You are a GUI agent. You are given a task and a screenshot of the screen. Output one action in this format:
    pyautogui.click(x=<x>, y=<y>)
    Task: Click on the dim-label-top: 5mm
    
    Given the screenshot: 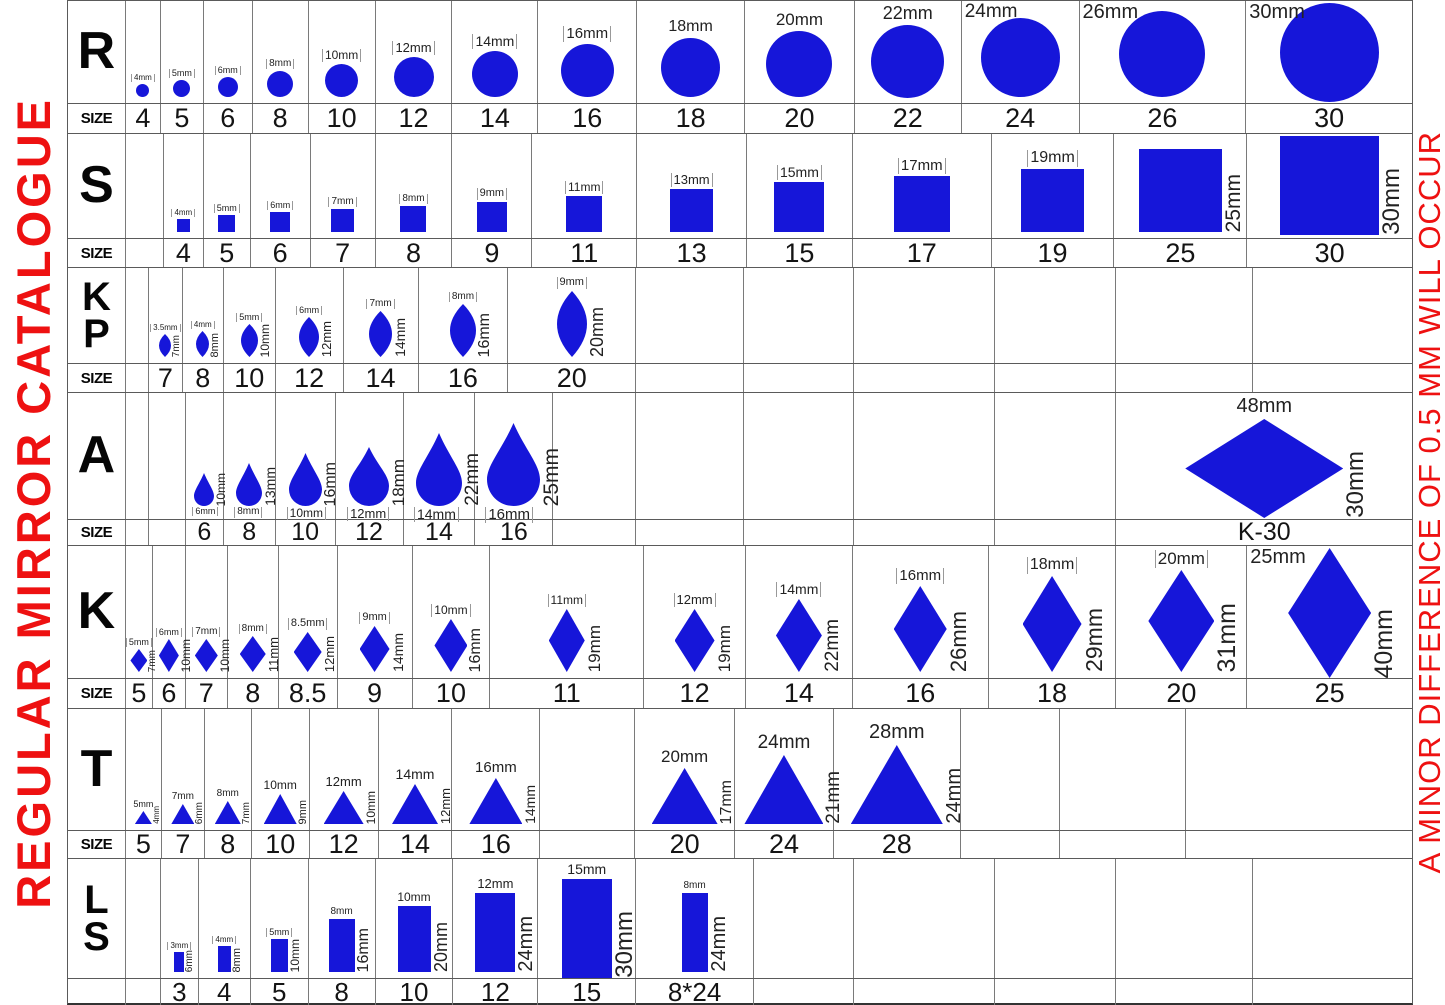 What is the action you would take?
    pyautogui.click(x=249, y=317)
    